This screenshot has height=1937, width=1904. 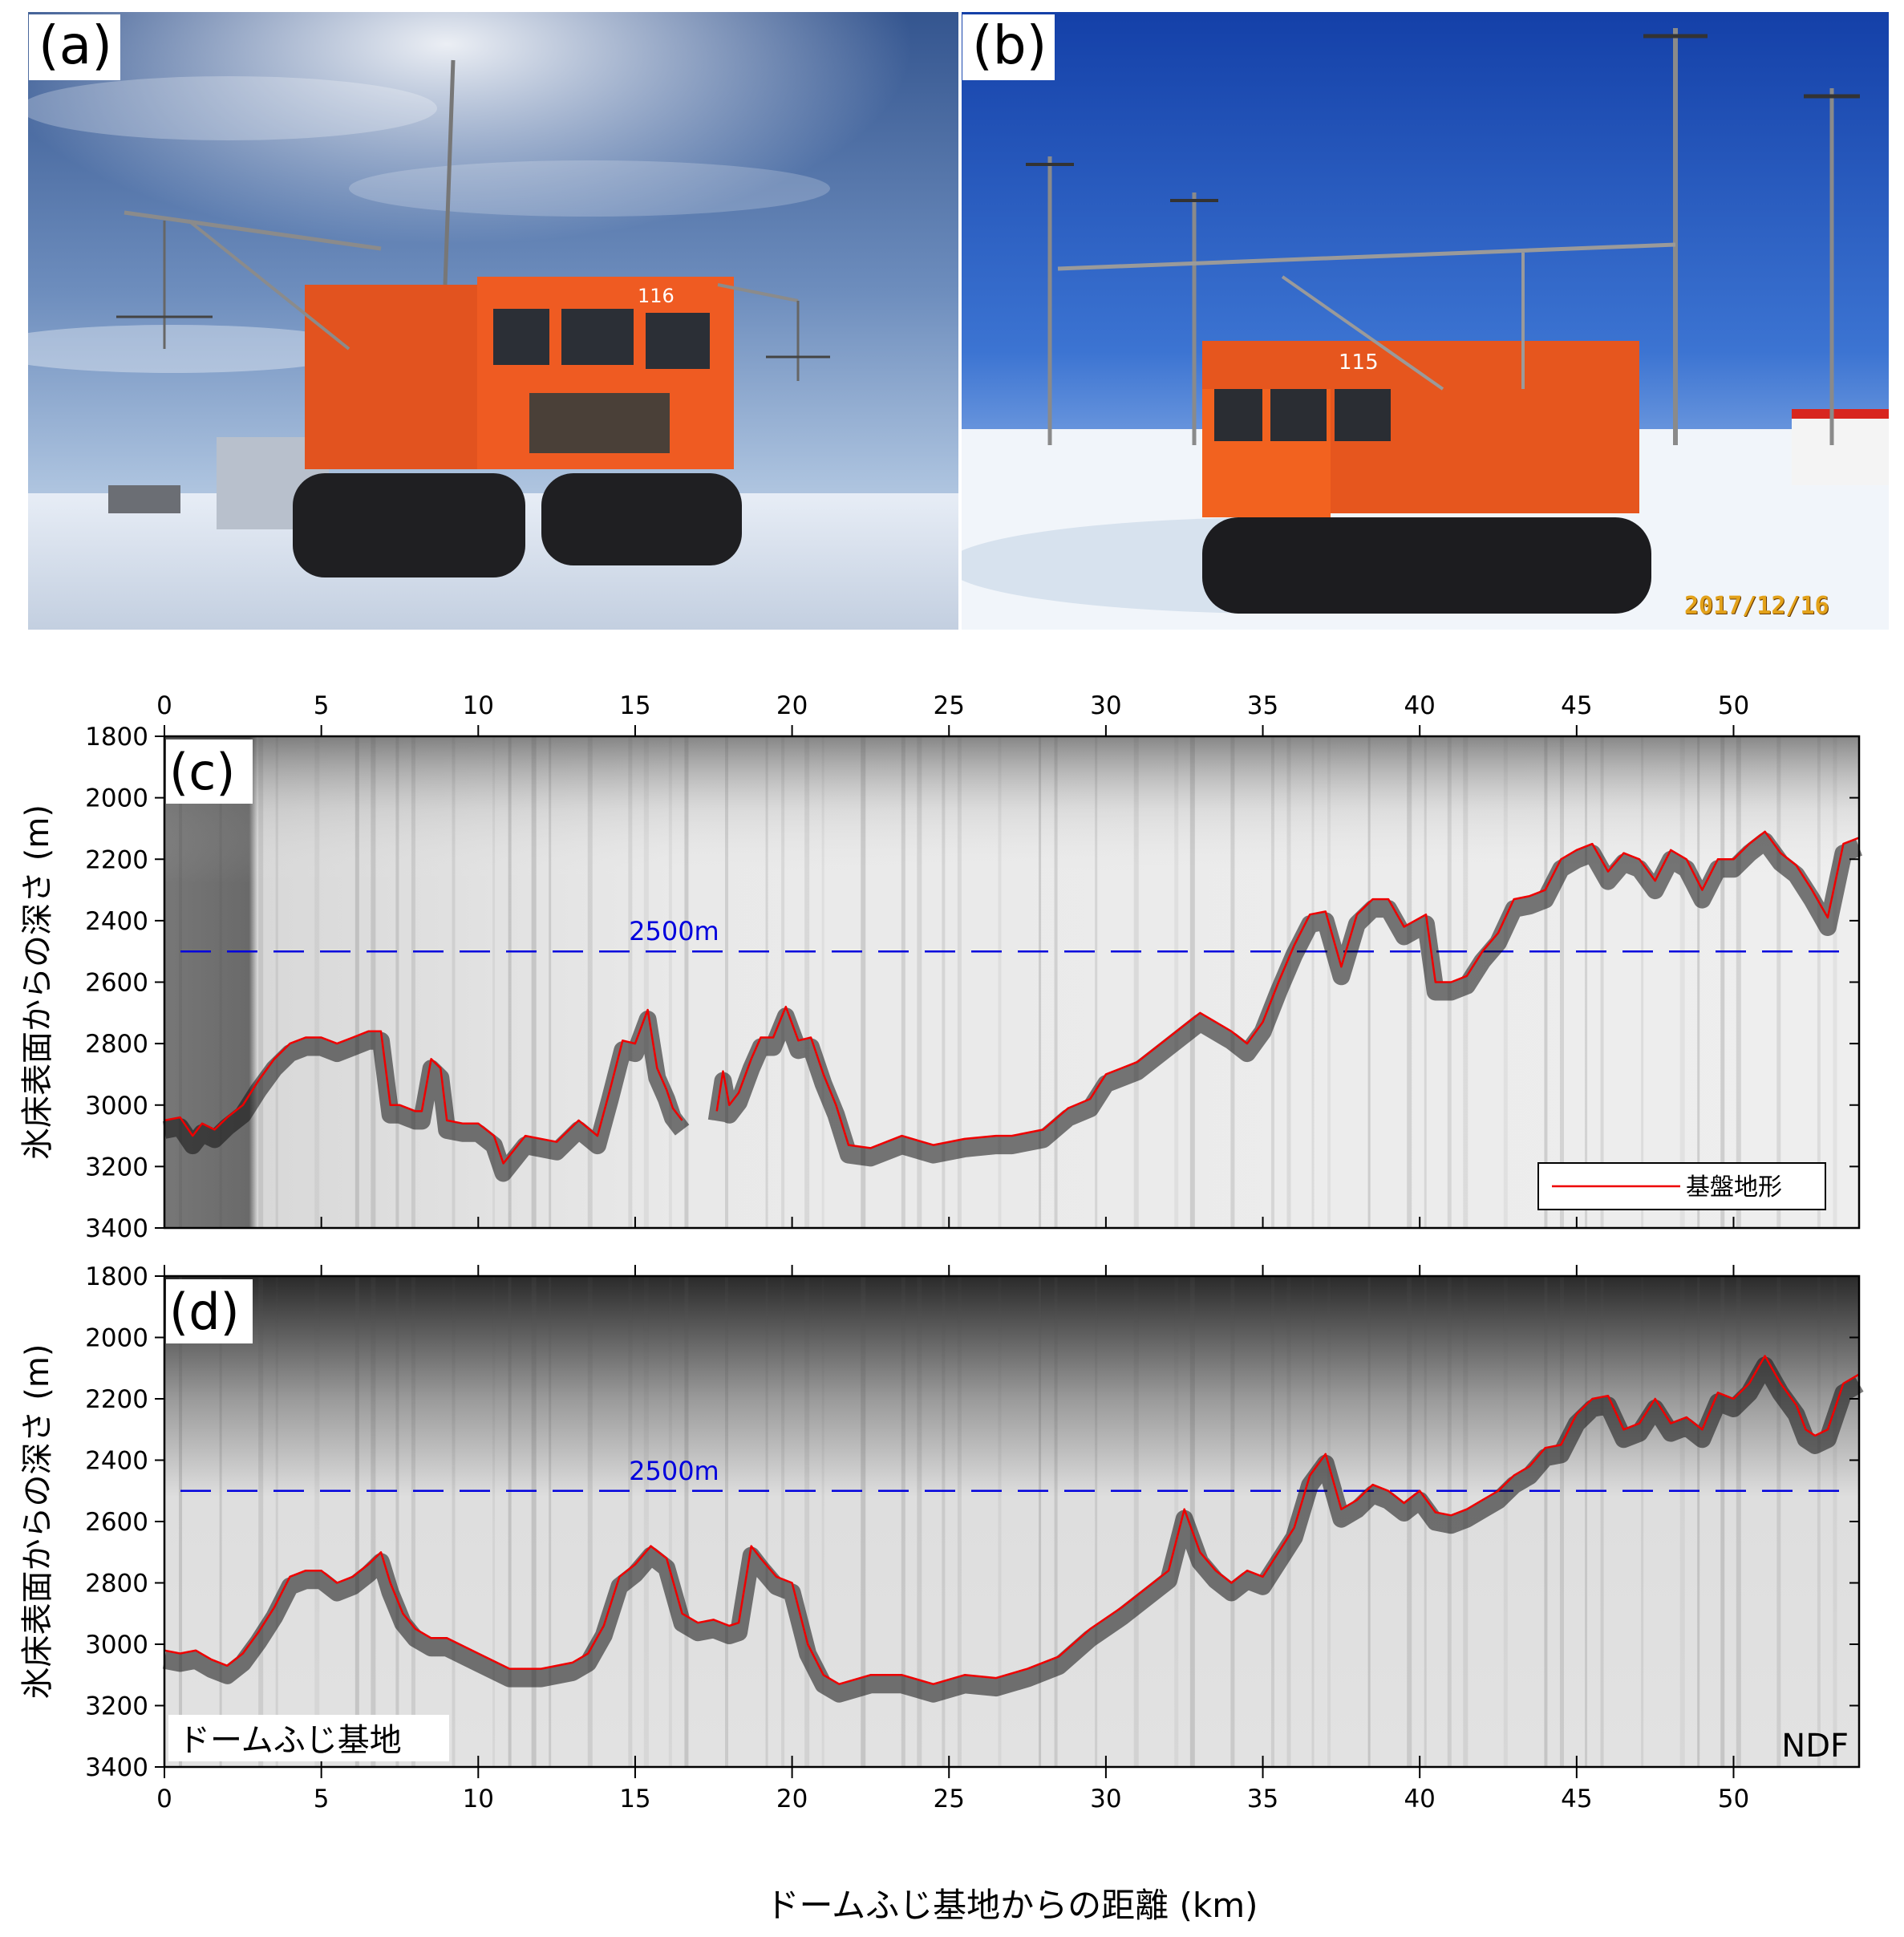 I want to click on legend-entry-bed: 基盤地形, so click(x=1734, y=1187).